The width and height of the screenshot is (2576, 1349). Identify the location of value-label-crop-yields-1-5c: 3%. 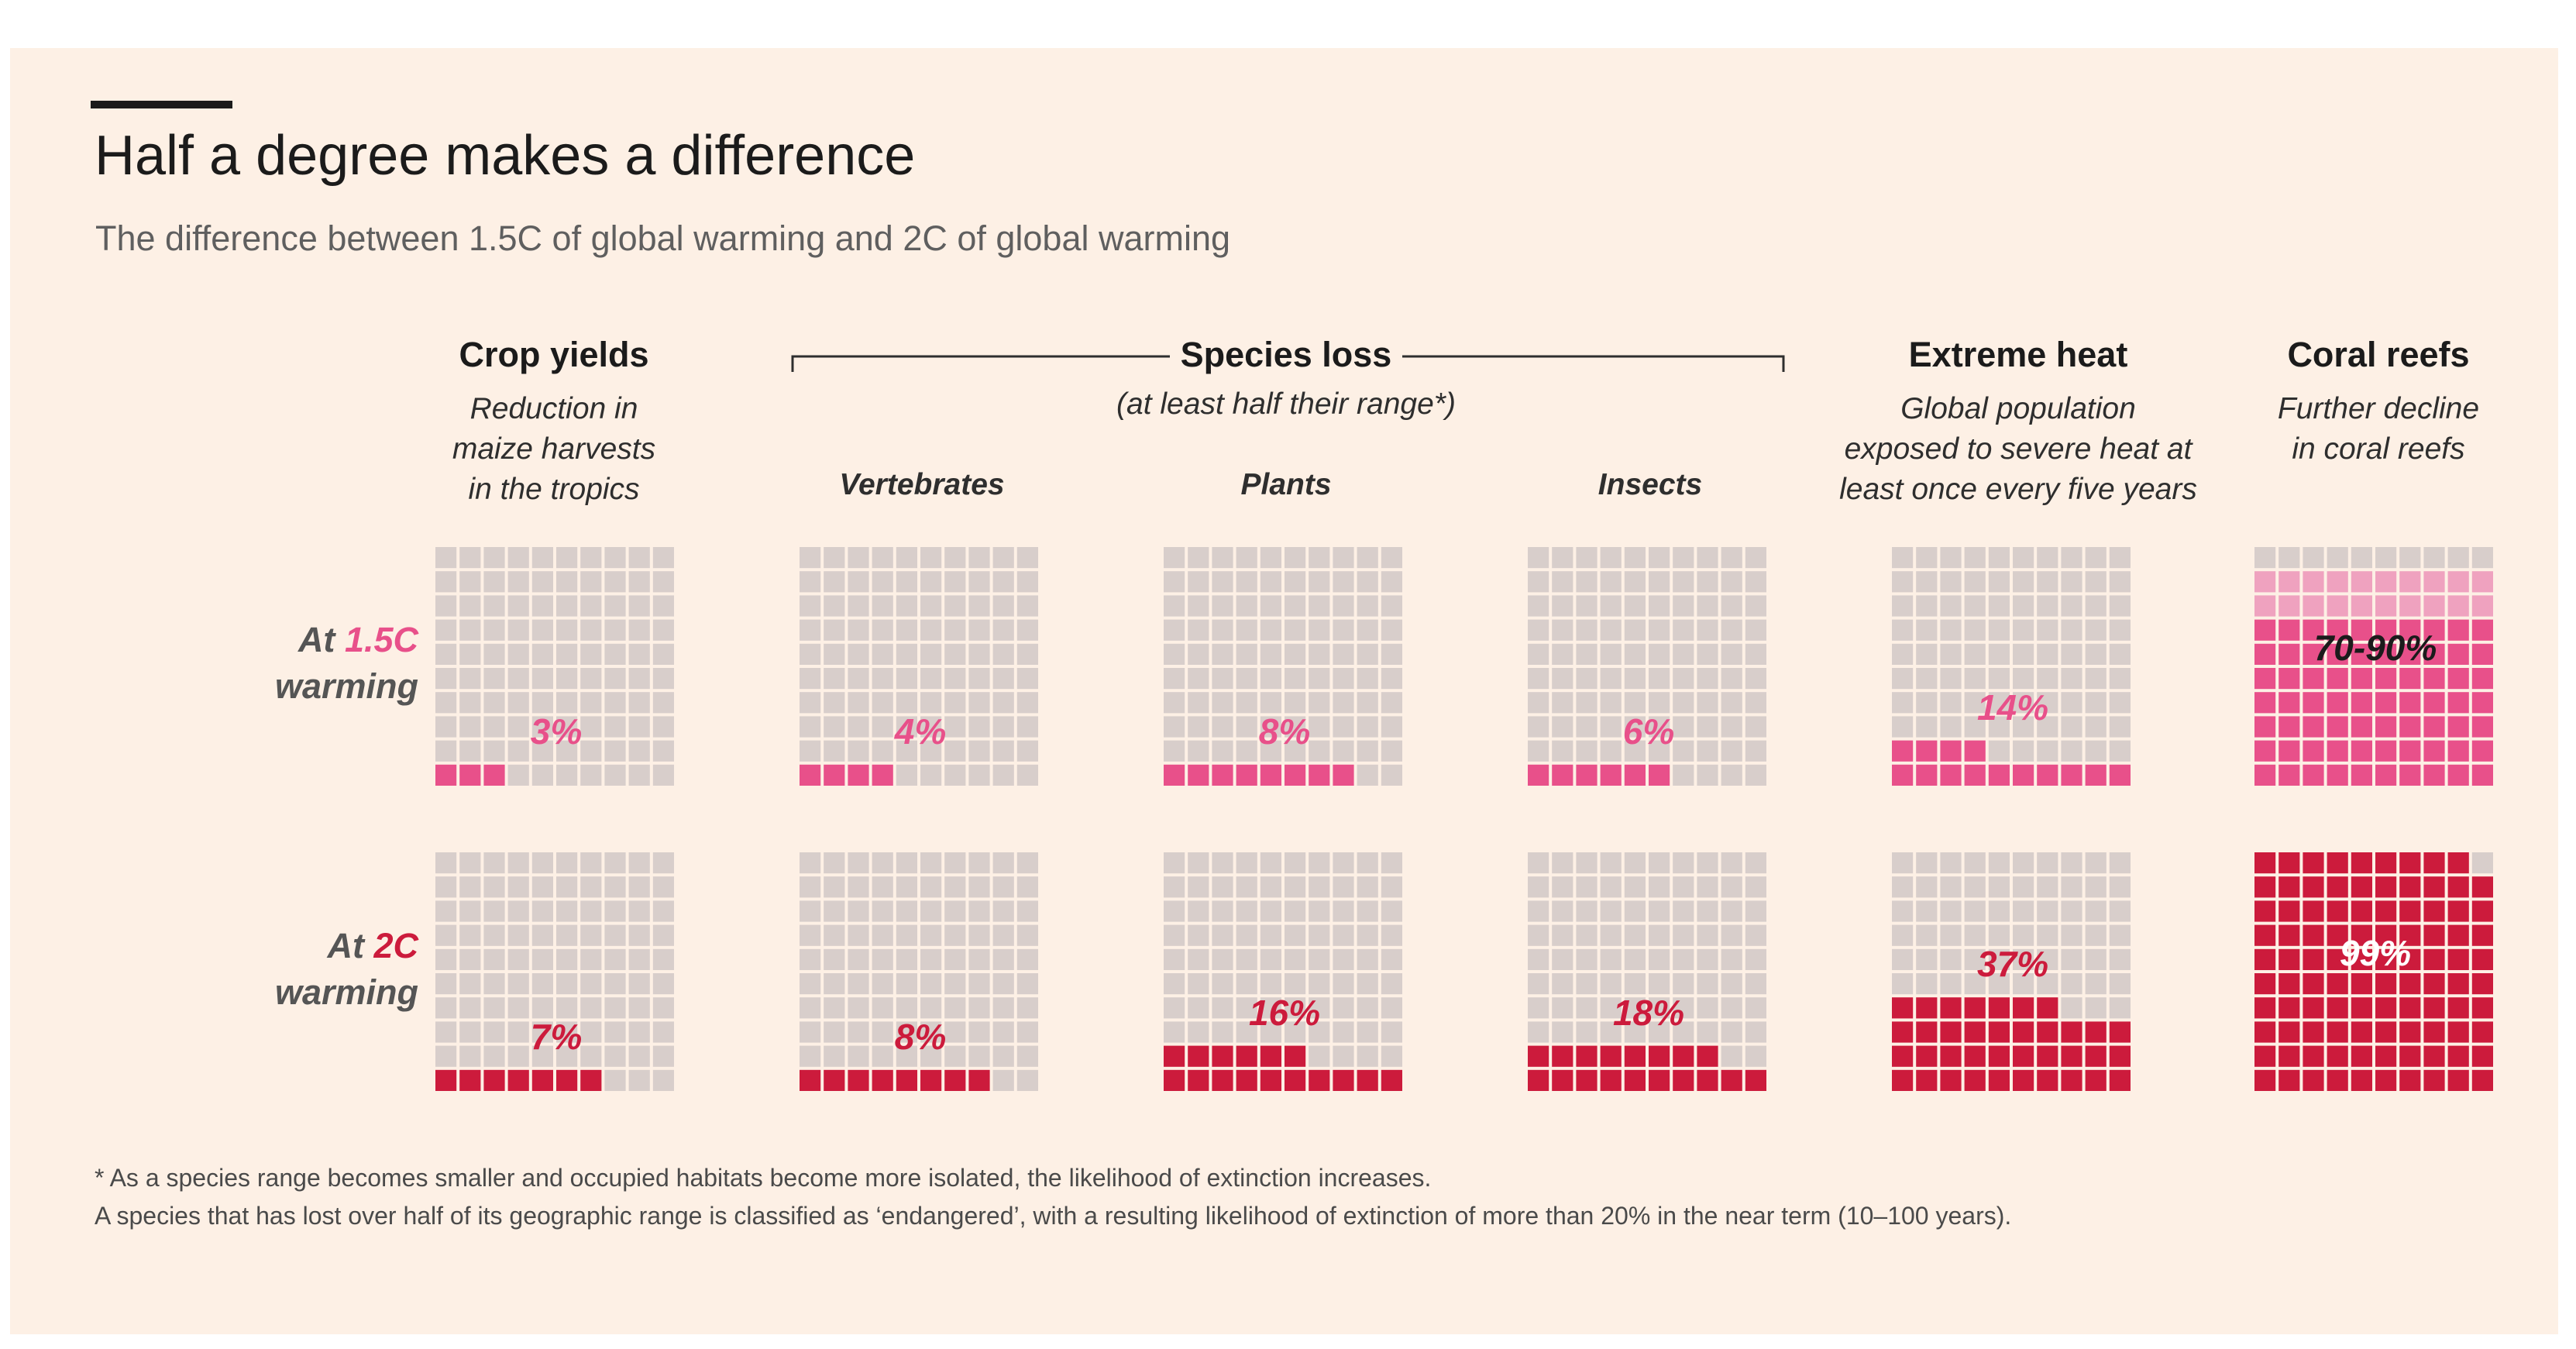
(556, 731).